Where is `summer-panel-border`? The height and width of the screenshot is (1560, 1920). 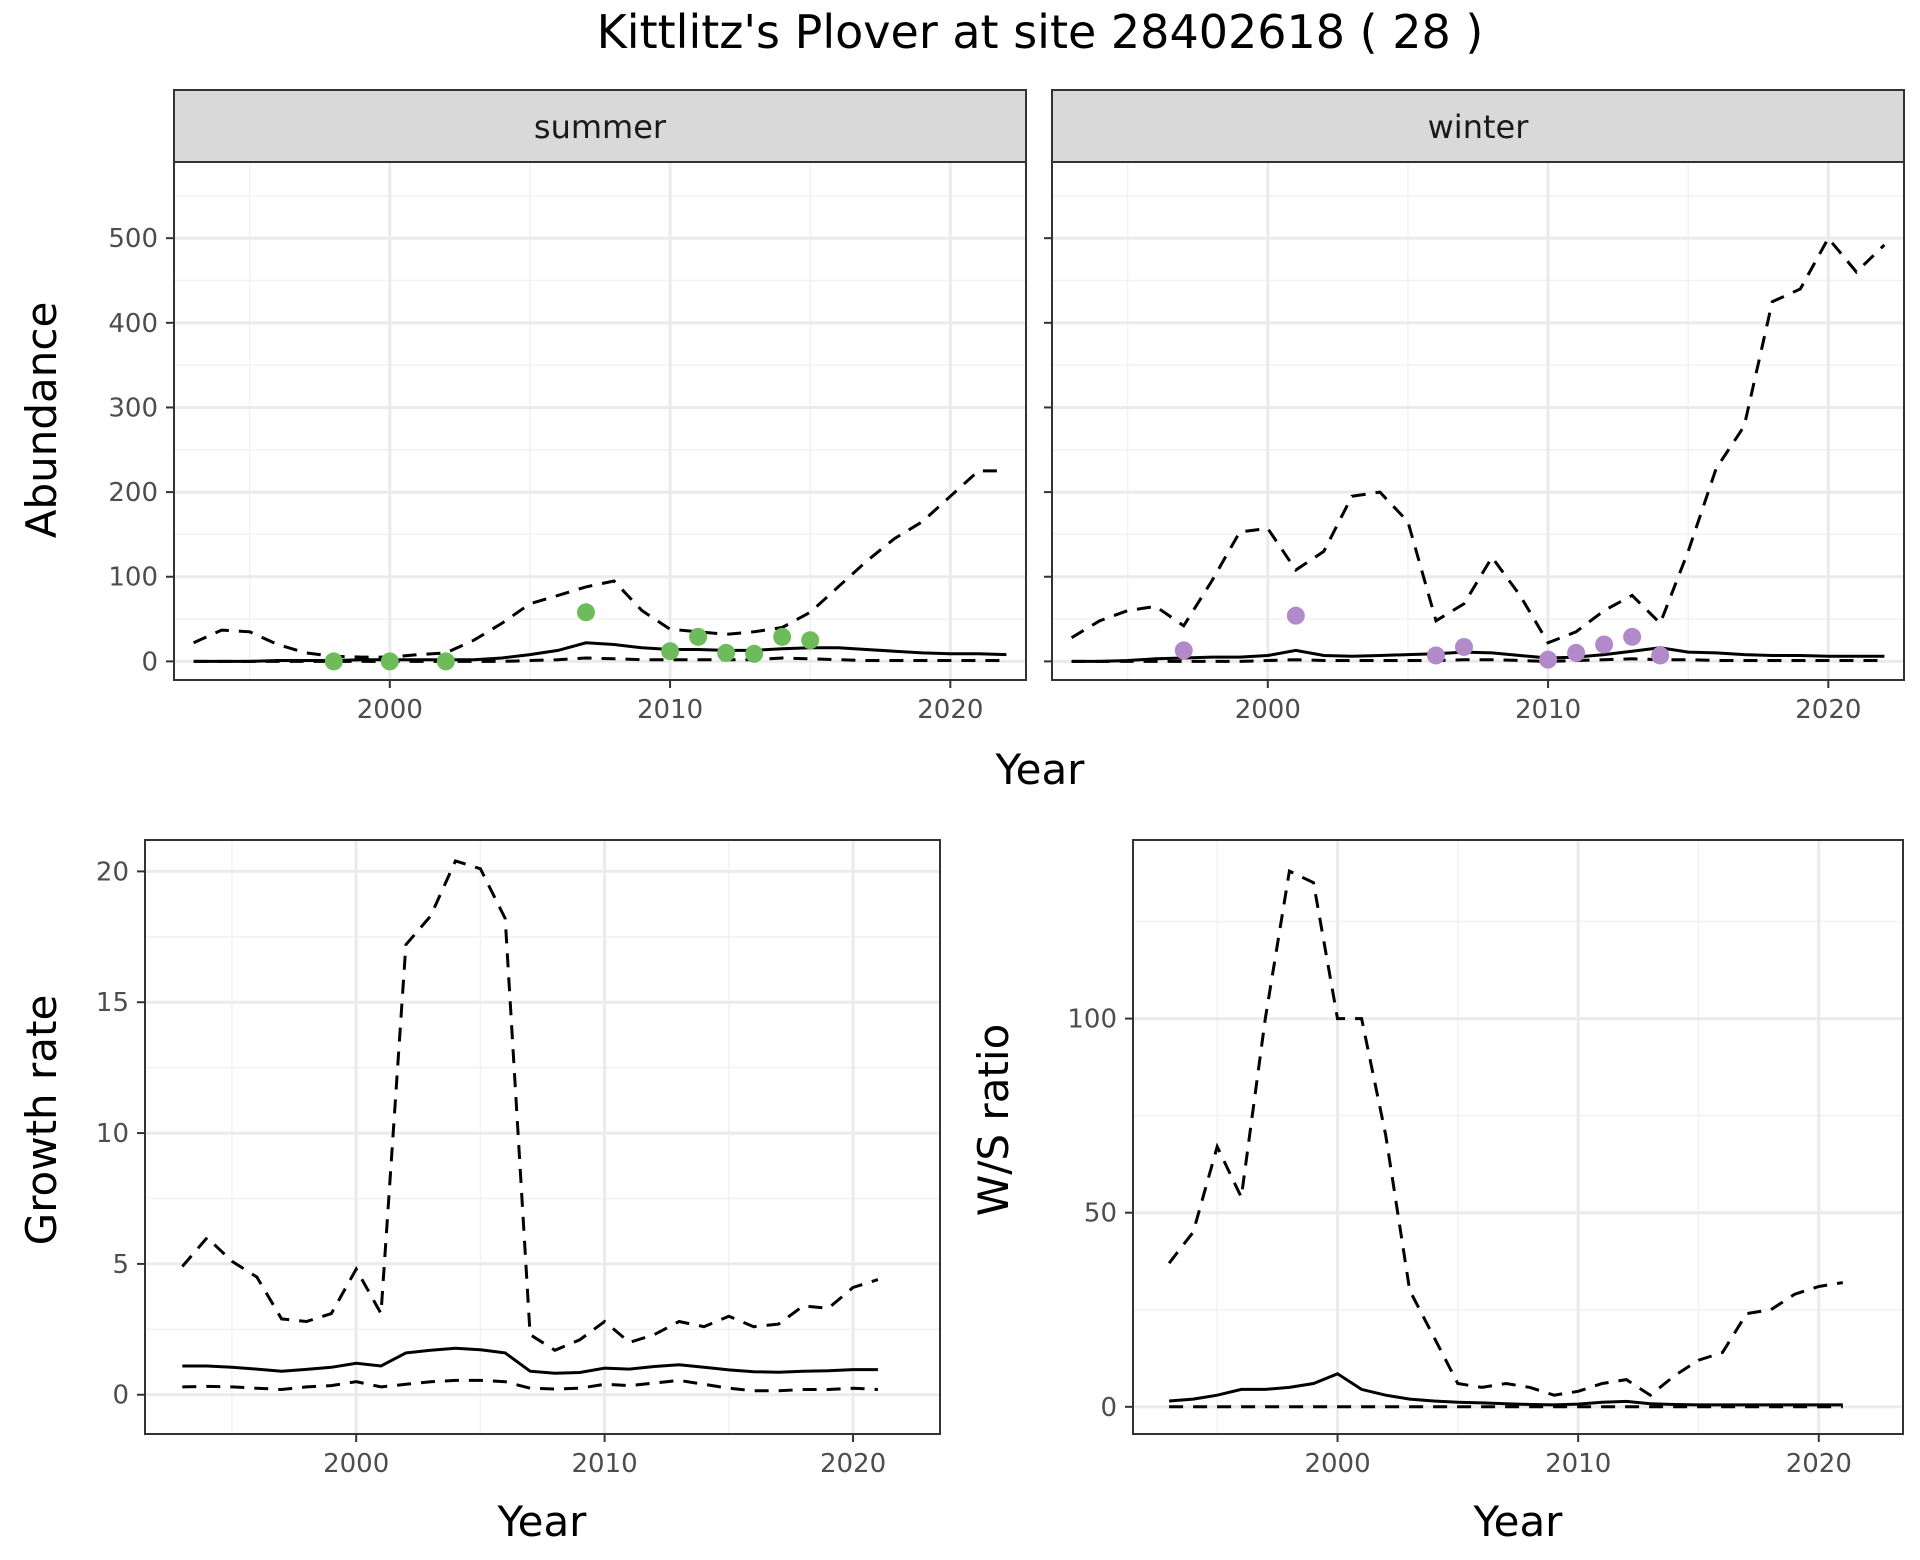
summer-panel-border is located at coordinates (600, 421).